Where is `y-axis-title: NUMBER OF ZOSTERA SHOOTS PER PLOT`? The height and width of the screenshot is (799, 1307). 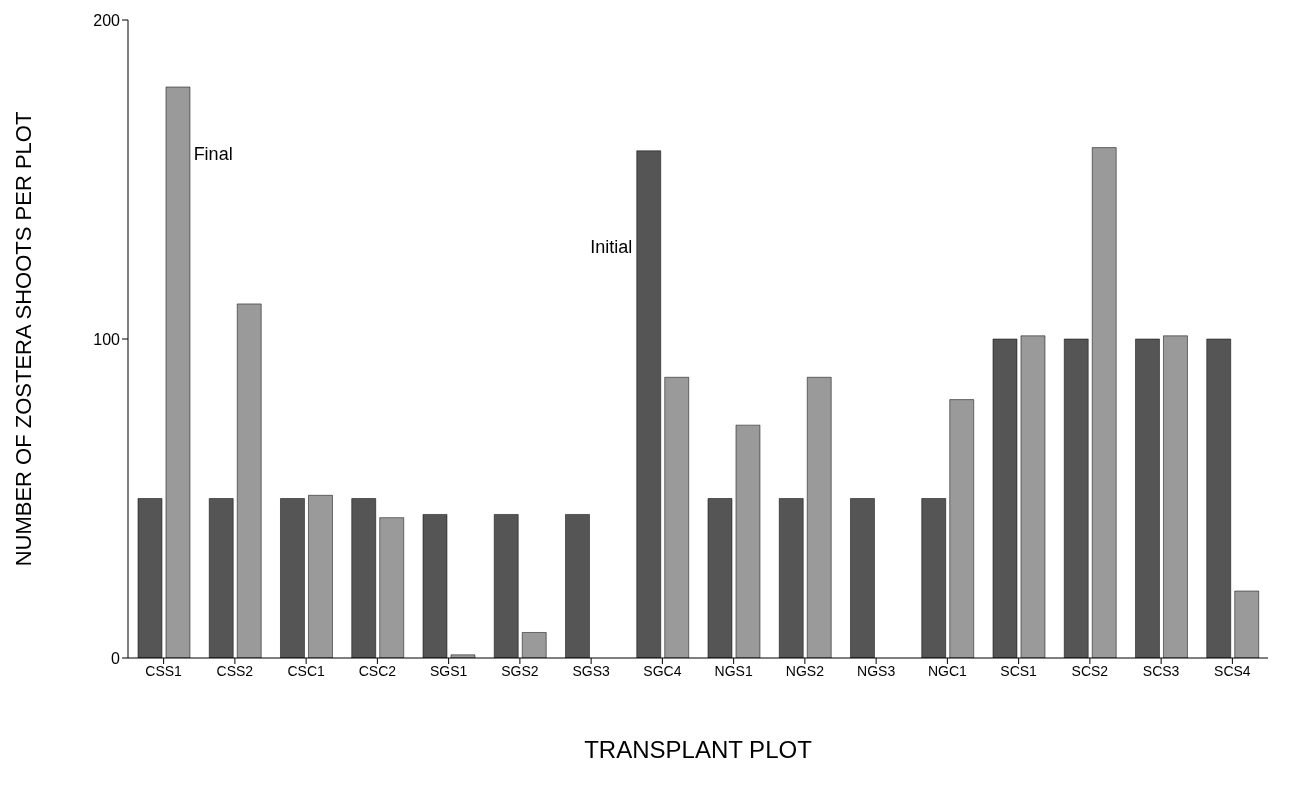
y-axis-title: NUMBER OF ZOSTERA SHOOTS PER PLOT is located at coordinates (23, 339).